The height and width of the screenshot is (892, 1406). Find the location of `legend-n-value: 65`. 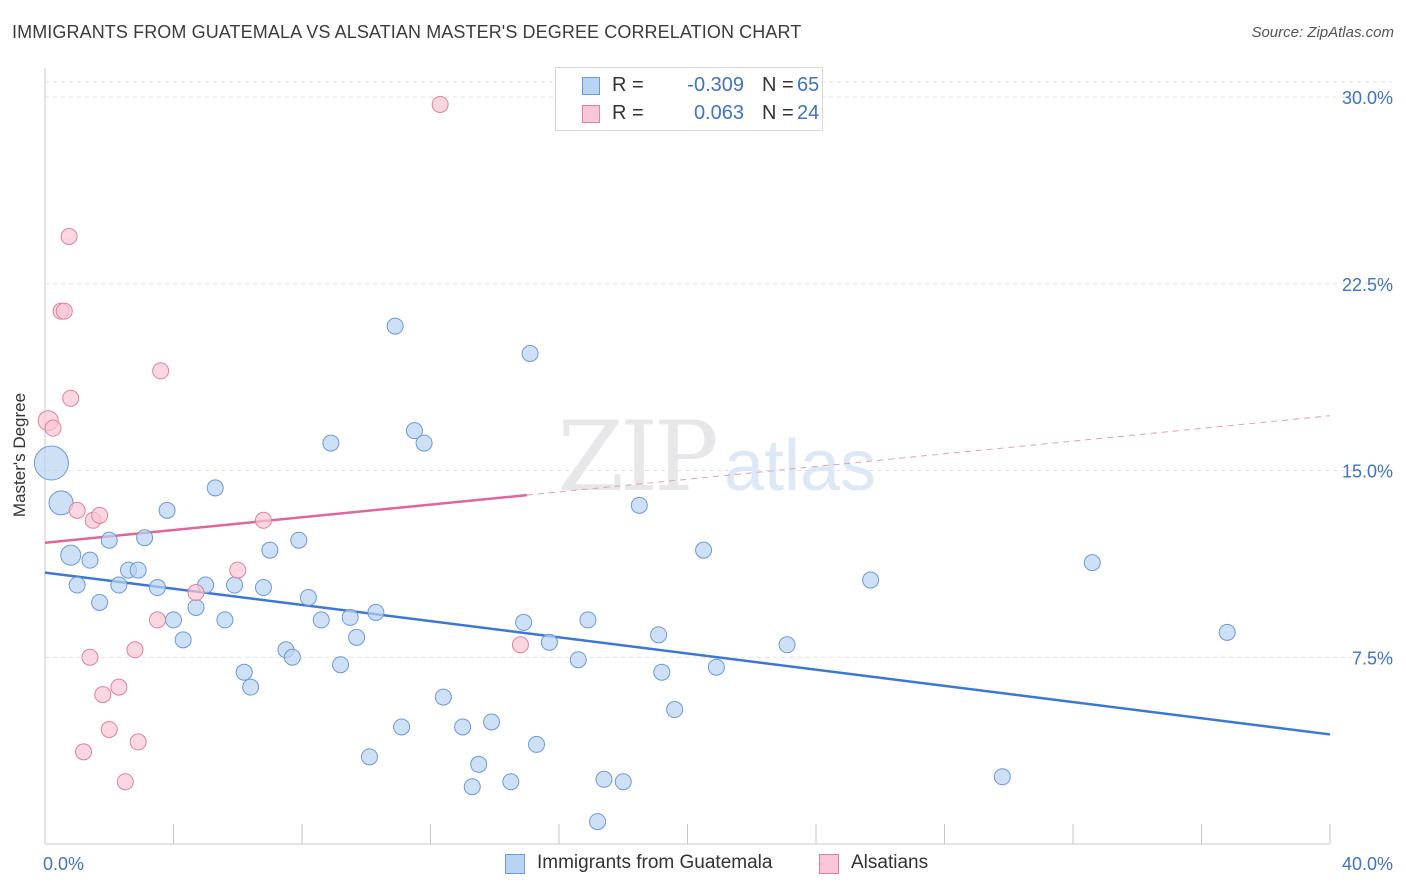

legend-n-value: 65 is located at coordinates (808, 85).